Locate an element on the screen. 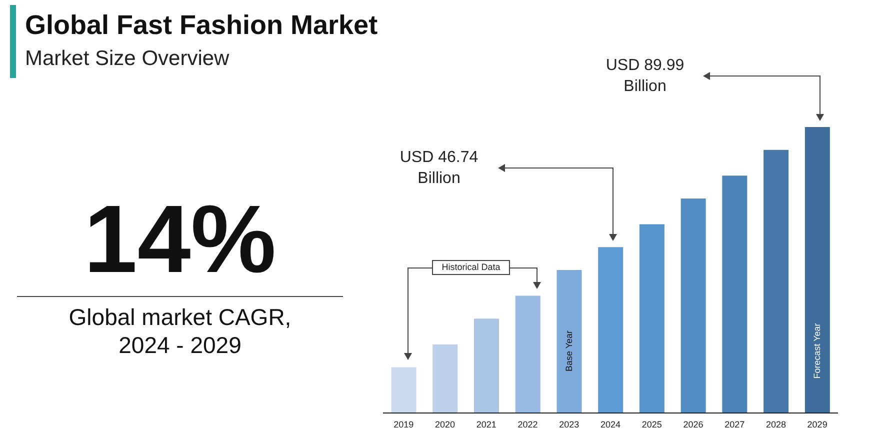  annotation: Forecast Year is located at coordinates (817, 351).